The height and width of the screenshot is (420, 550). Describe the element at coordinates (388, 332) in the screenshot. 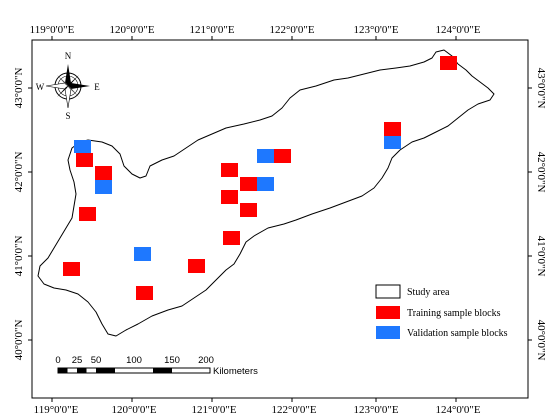

I see `legend-swatch-validation` at that location.